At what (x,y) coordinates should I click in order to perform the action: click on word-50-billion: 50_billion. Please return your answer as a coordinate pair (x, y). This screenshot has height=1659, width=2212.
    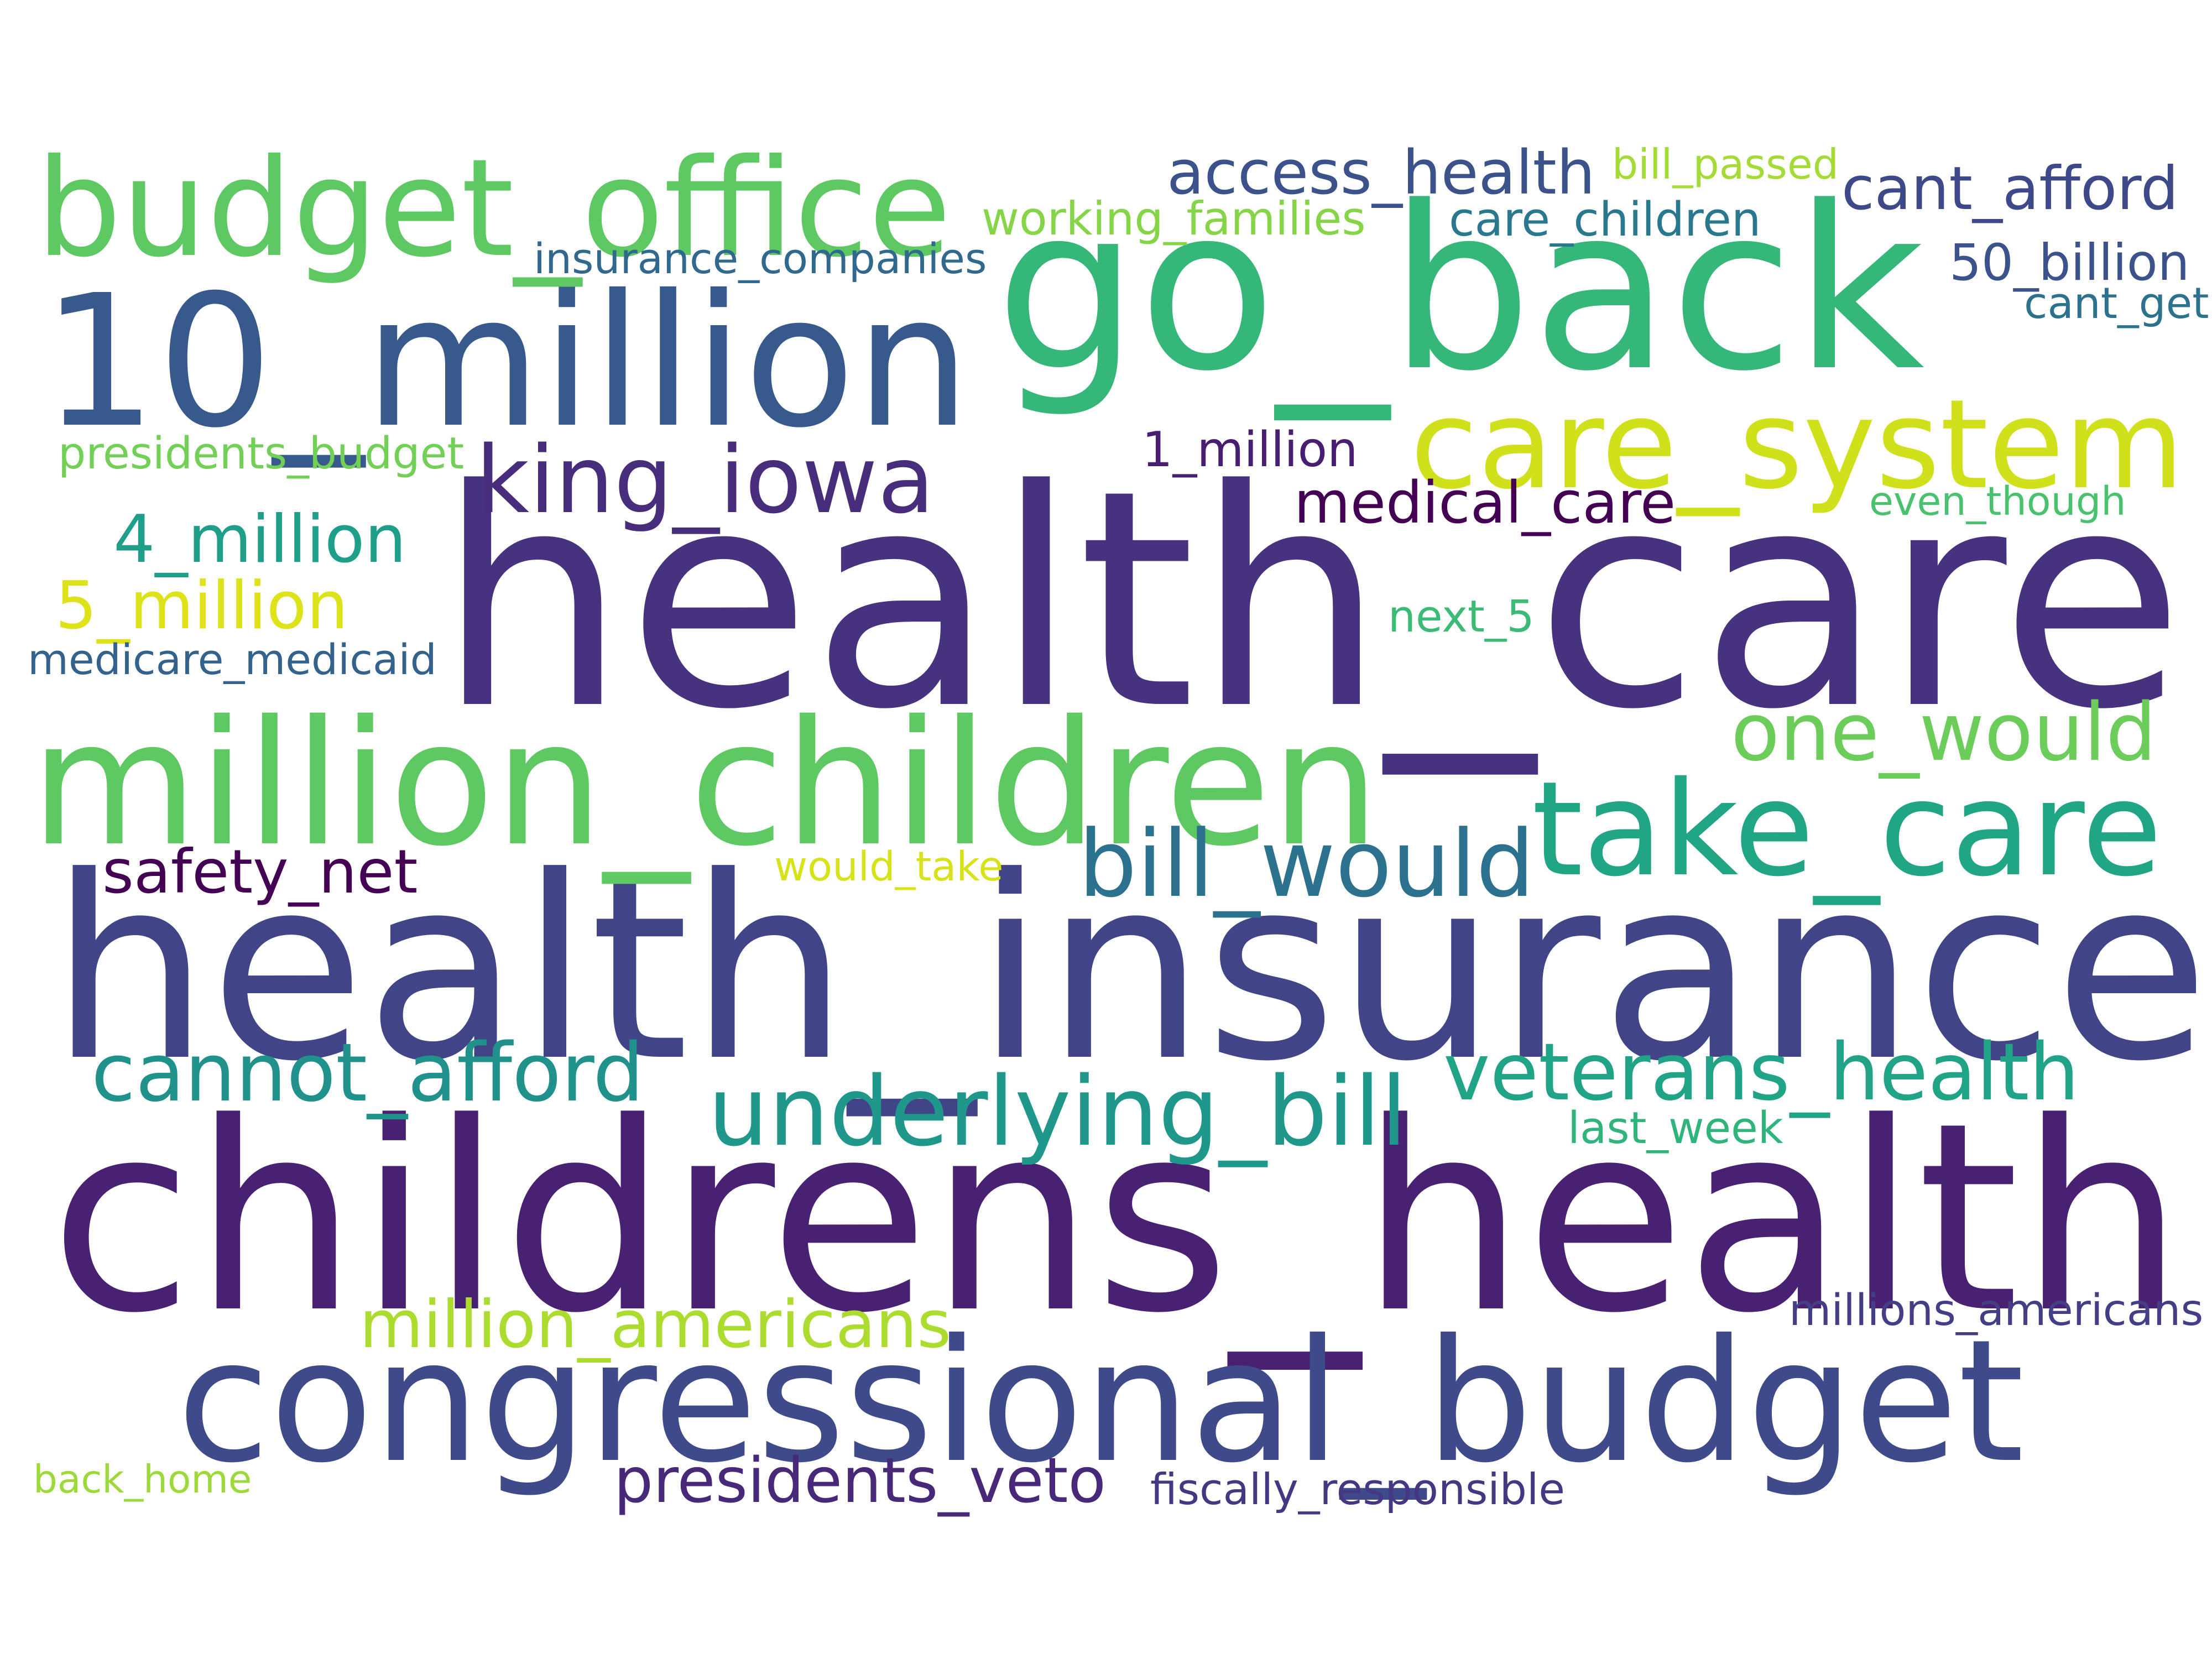
    Looking at the image, I should click on (2070, 263).